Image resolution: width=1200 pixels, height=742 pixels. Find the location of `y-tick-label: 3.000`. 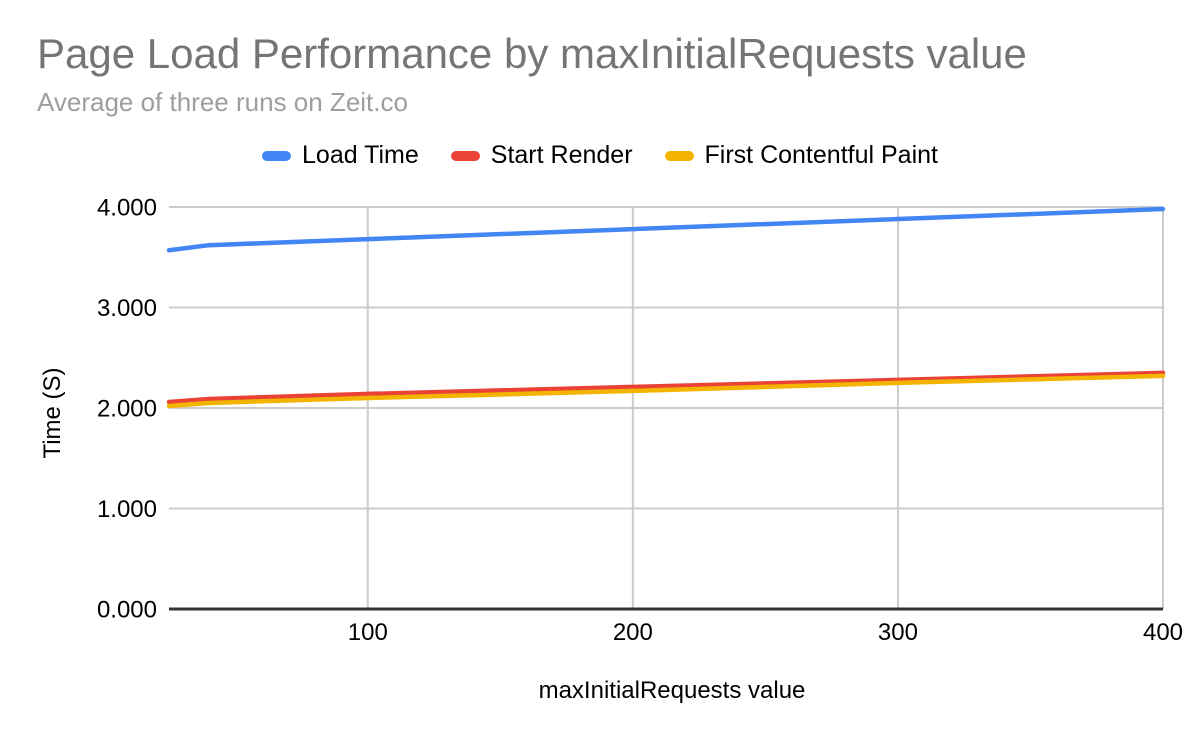

y-tick-label: 3.000 is located at coordinates (127, 308).